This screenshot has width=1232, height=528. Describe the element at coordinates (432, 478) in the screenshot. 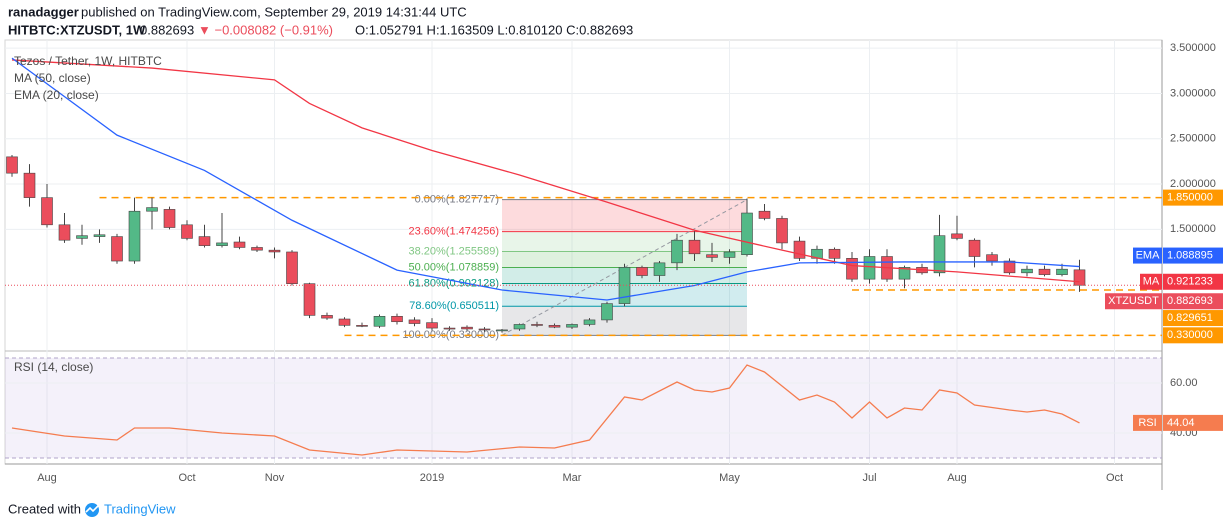

I see `x-tick-label: 2019` at that location.